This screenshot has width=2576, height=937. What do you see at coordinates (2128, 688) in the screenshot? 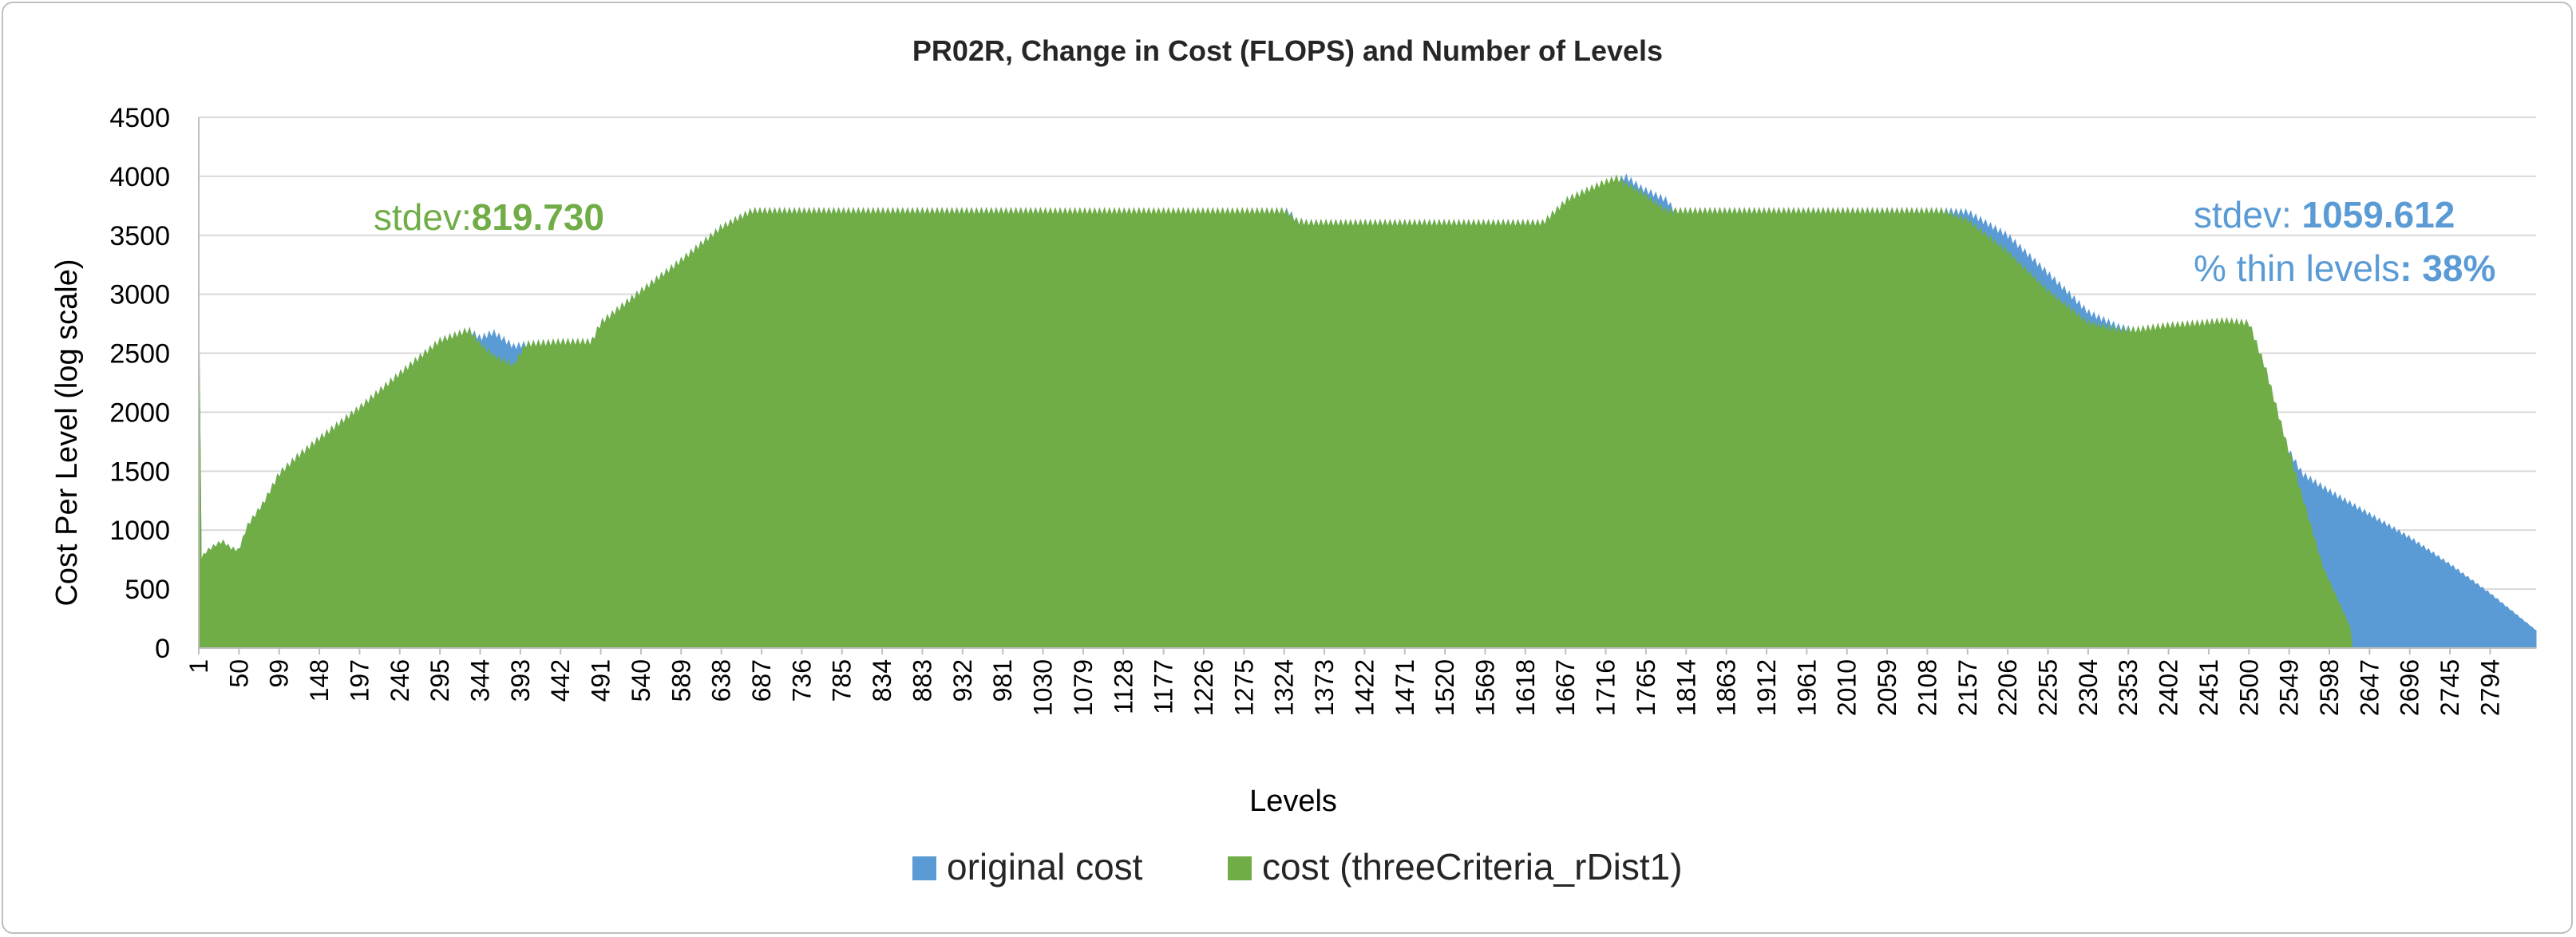
I see `x-tick-label: 2353` at bounding box center [2128, 688].